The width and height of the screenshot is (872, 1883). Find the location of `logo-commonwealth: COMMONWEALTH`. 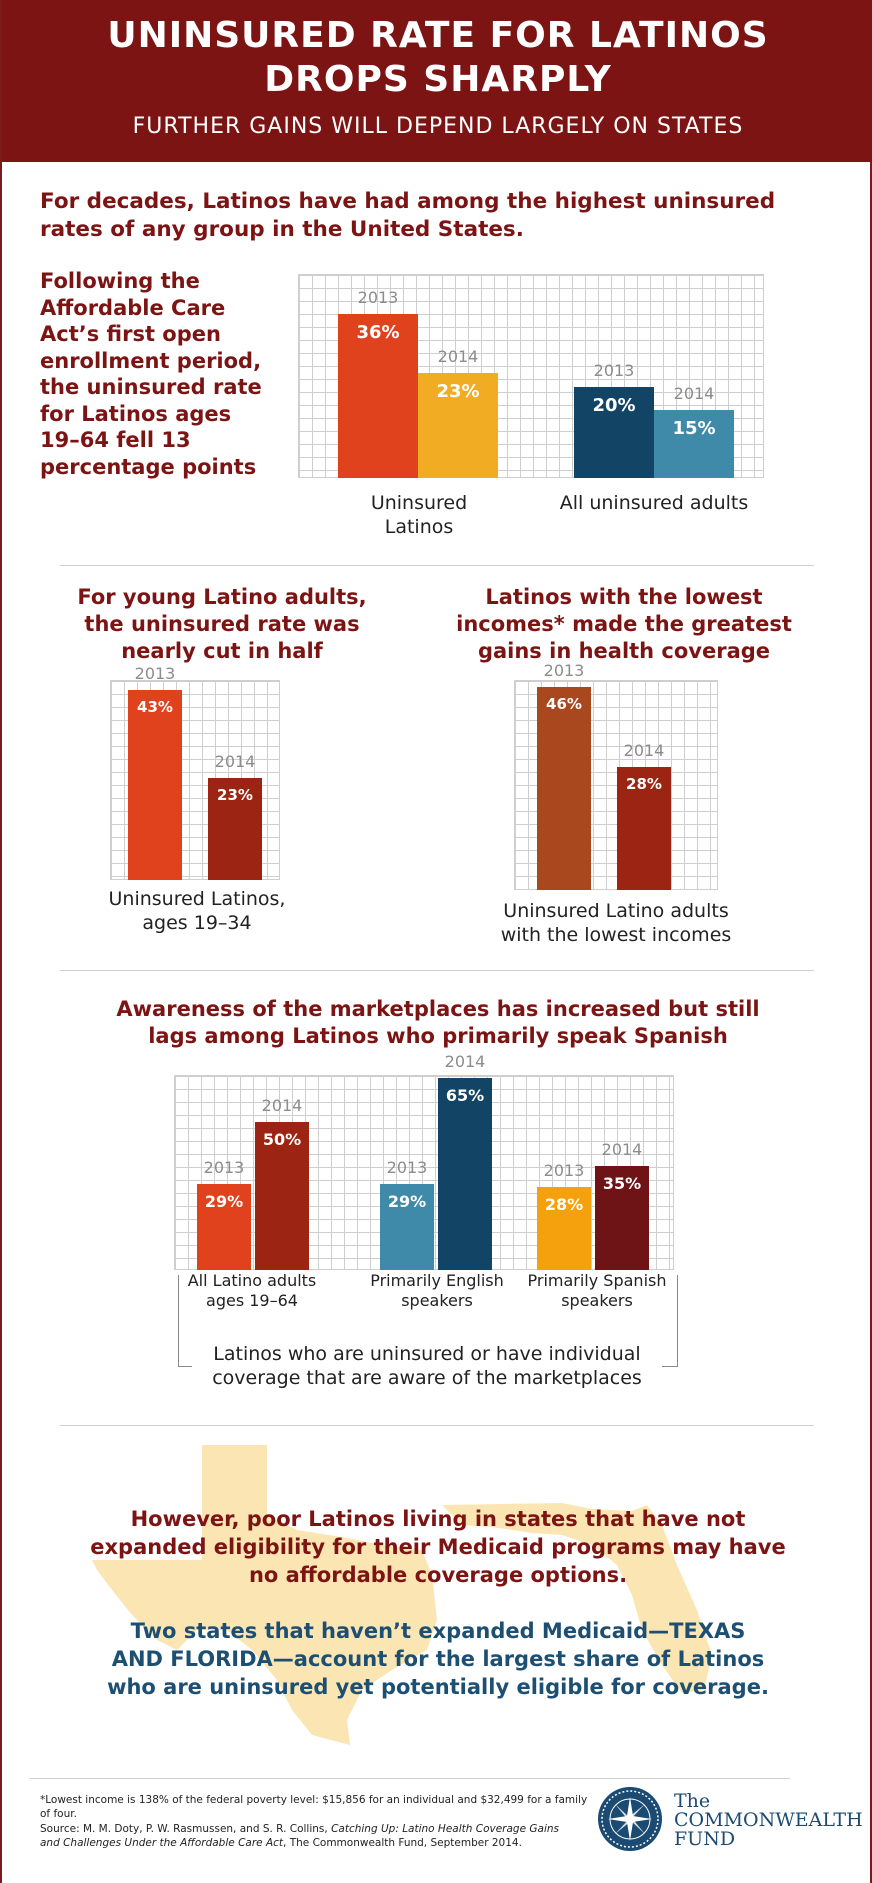

logo-commonwealth: COMMONWEALTH is located at coordinates (768, 1820).